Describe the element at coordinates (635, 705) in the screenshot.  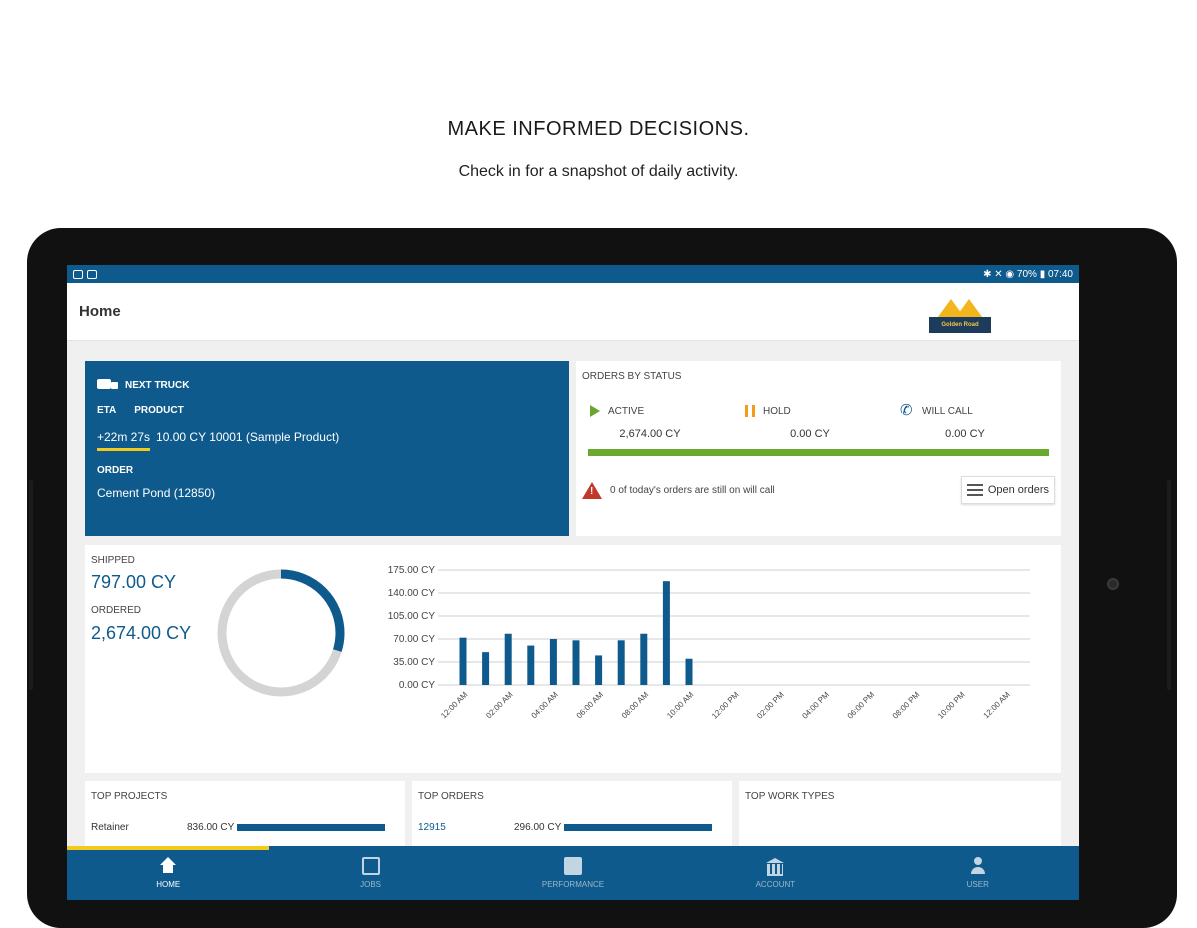
I see `x-tick-label: 08:00 AM` at that location.